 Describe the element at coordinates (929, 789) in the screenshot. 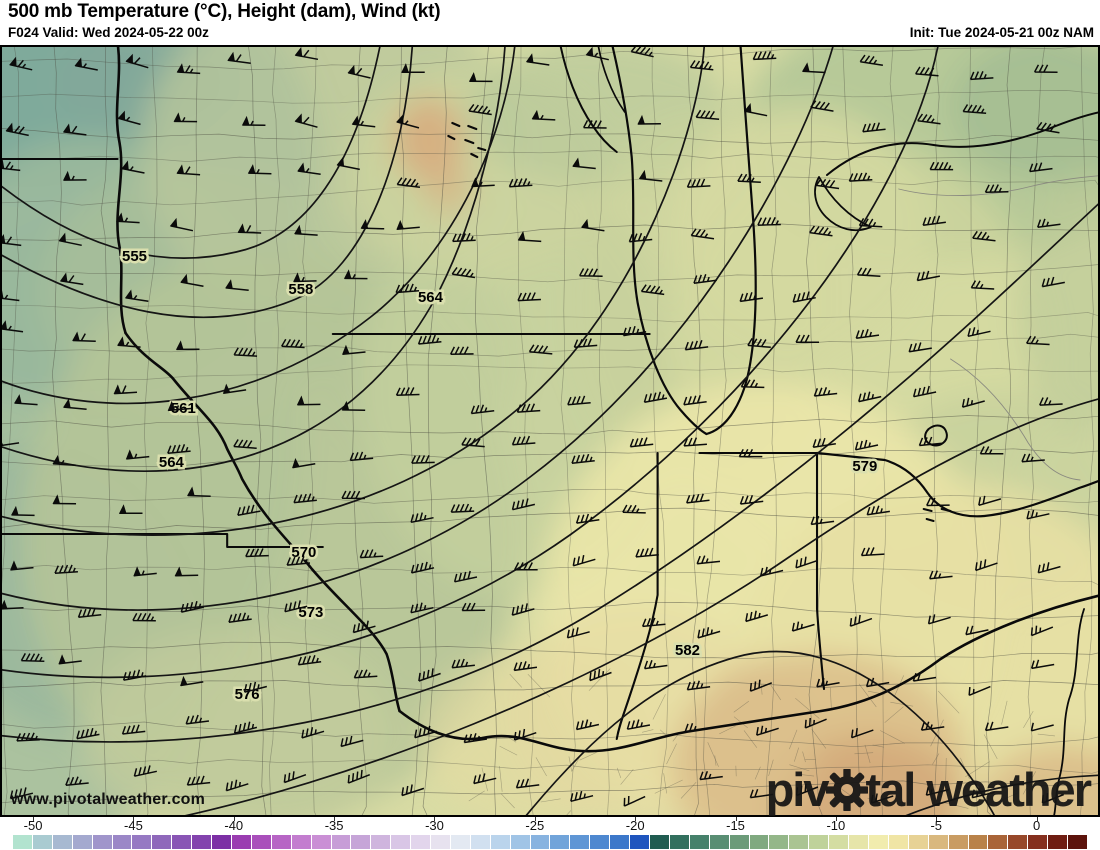

I see `pivotalweather-logo: piv tal weather` at that location.